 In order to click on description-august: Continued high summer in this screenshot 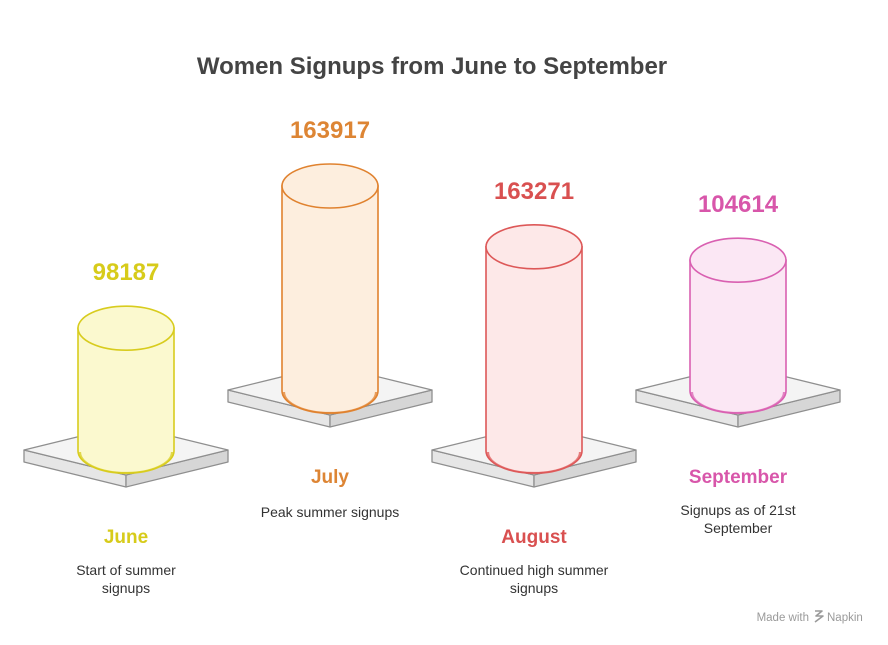, I will do `click(534, 570)`.